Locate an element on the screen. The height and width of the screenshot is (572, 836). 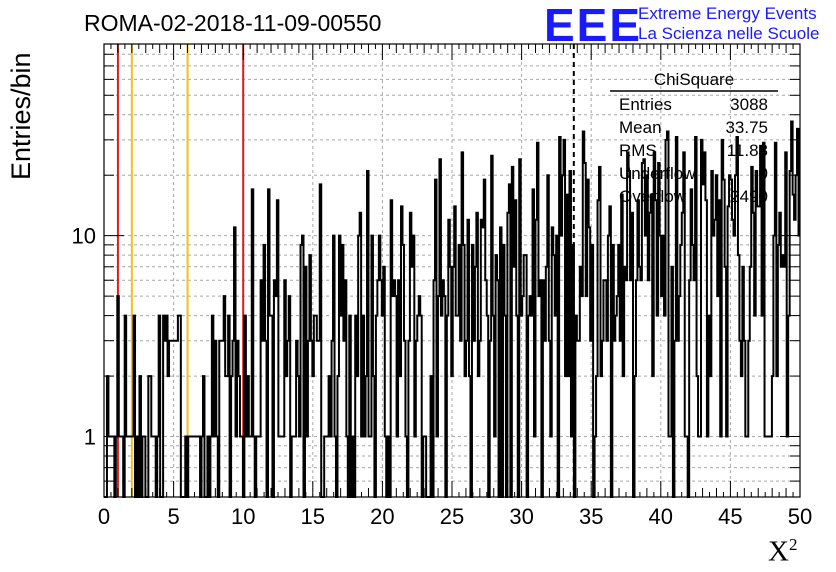
x-axis-label-sup: 2 is located at coordinates (793, 544).